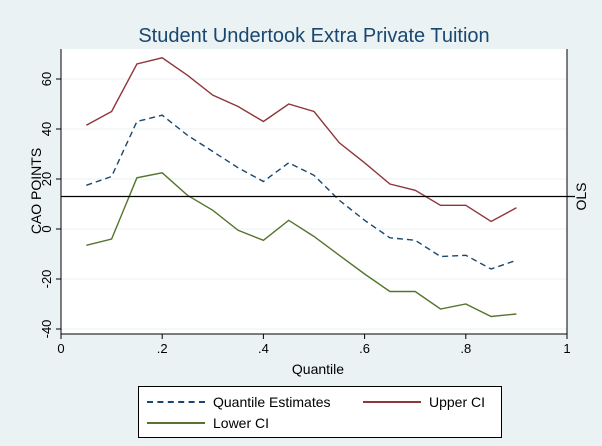 The width and height of the screenshot is (602, 446). I want to click on ols-label: OLS, so click(581, 196).